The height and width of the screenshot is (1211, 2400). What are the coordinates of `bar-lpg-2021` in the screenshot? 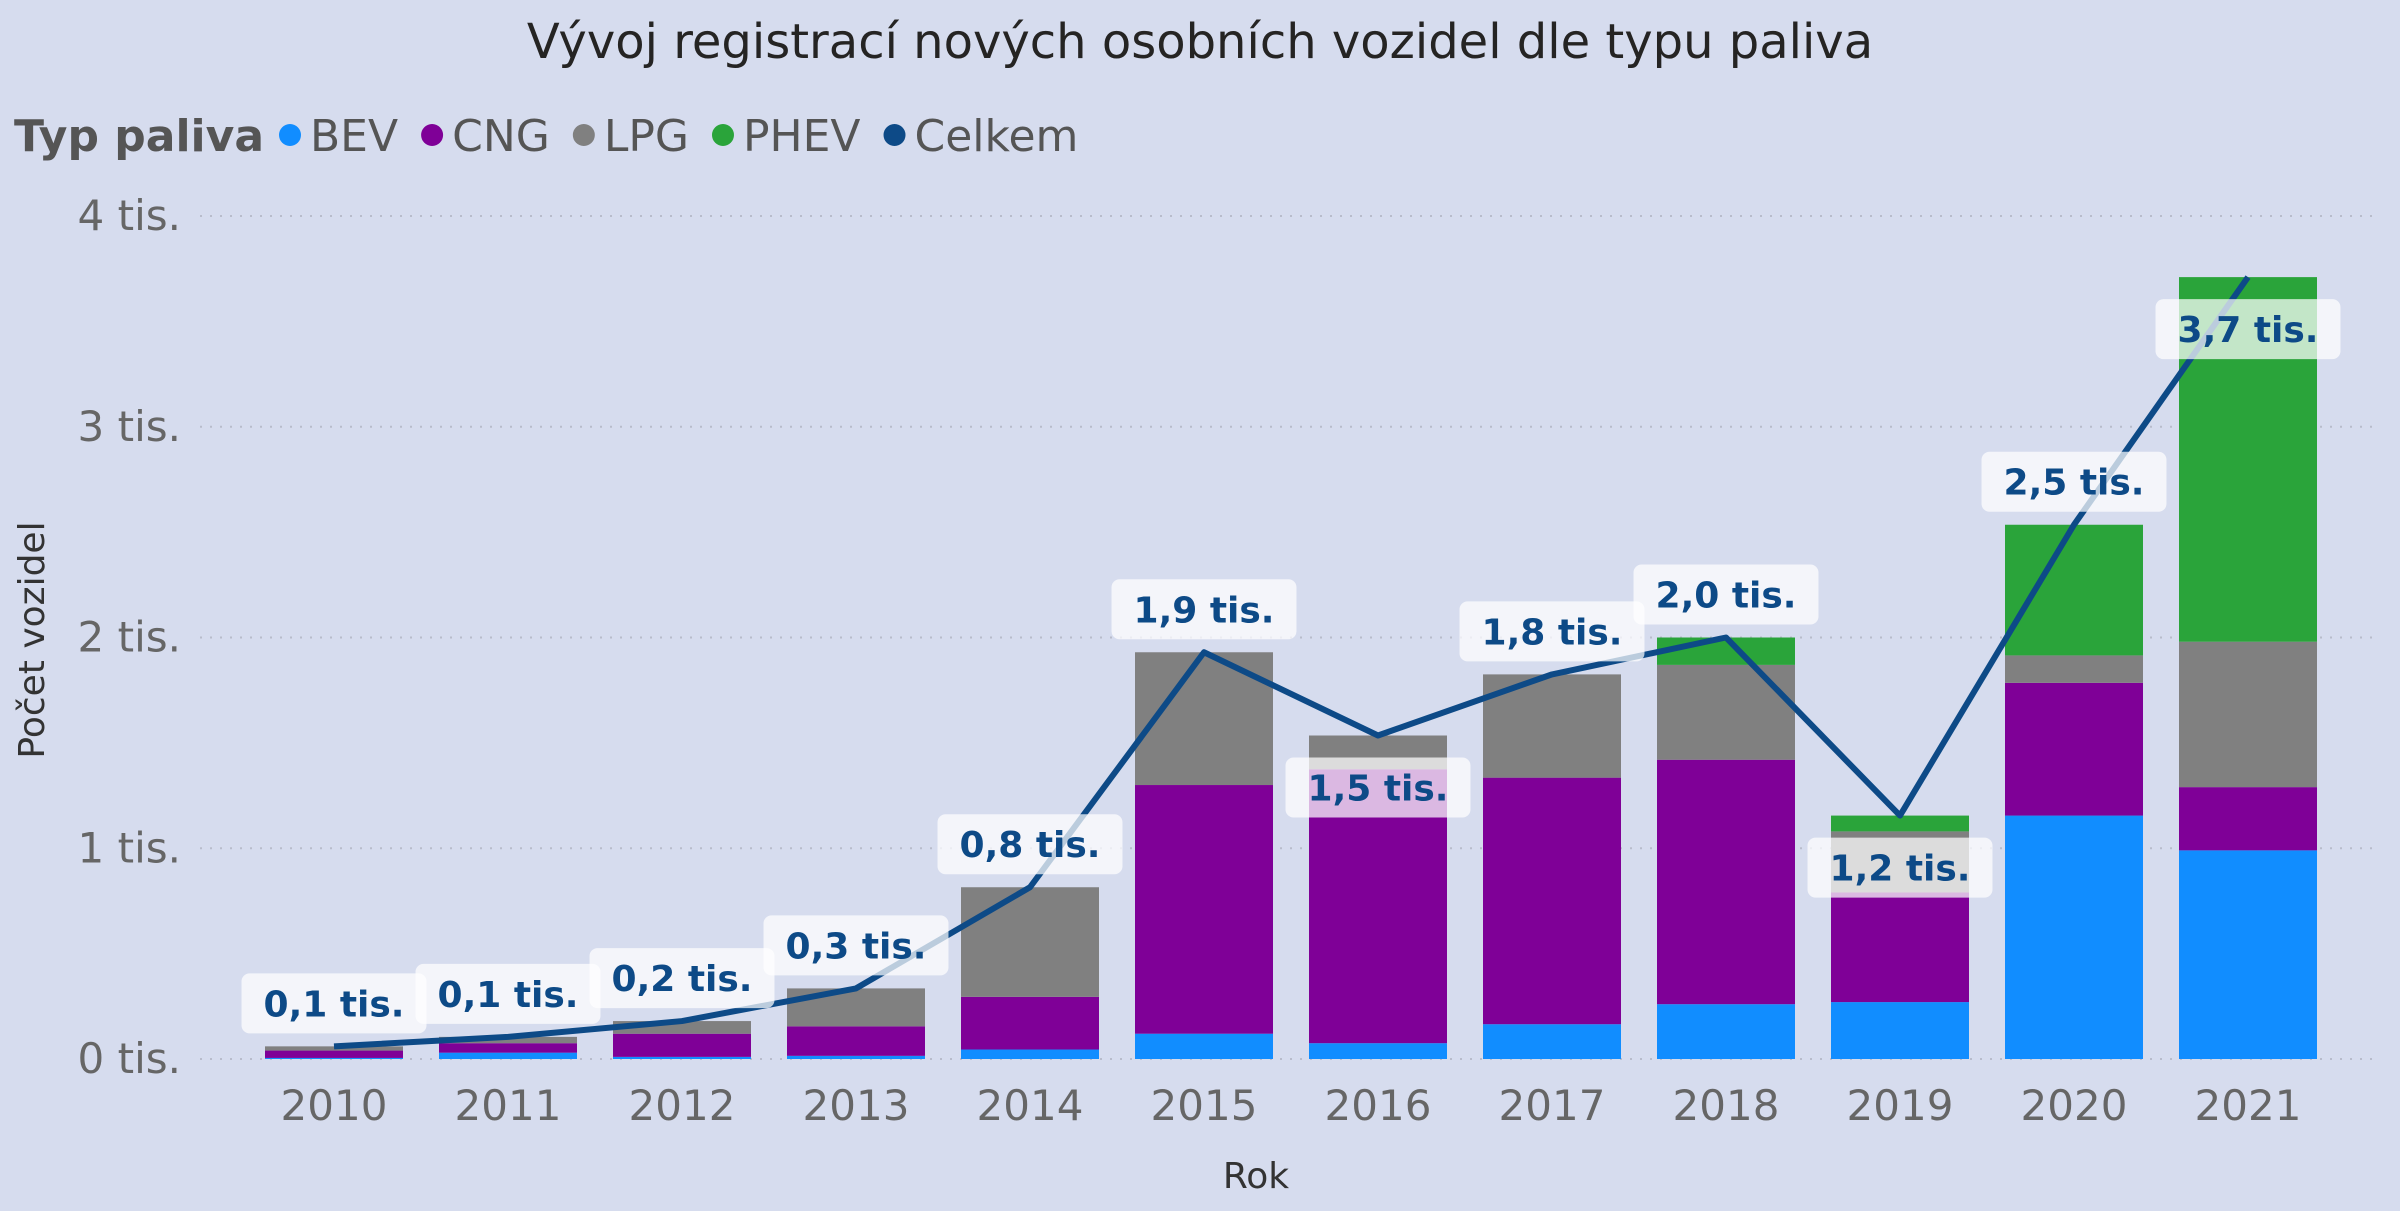 It's located at (2248, 714).